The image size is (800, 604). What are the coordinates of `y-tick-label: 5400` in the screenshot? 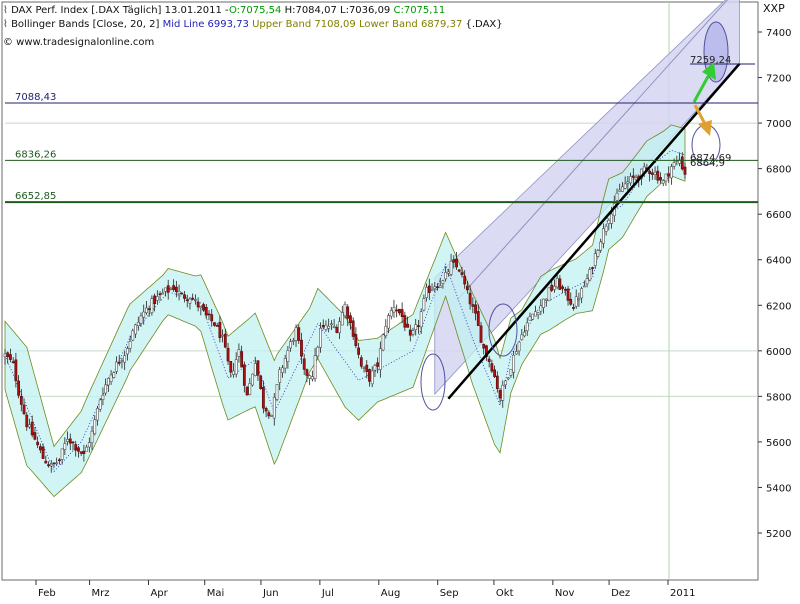 It's located at (778, 488).